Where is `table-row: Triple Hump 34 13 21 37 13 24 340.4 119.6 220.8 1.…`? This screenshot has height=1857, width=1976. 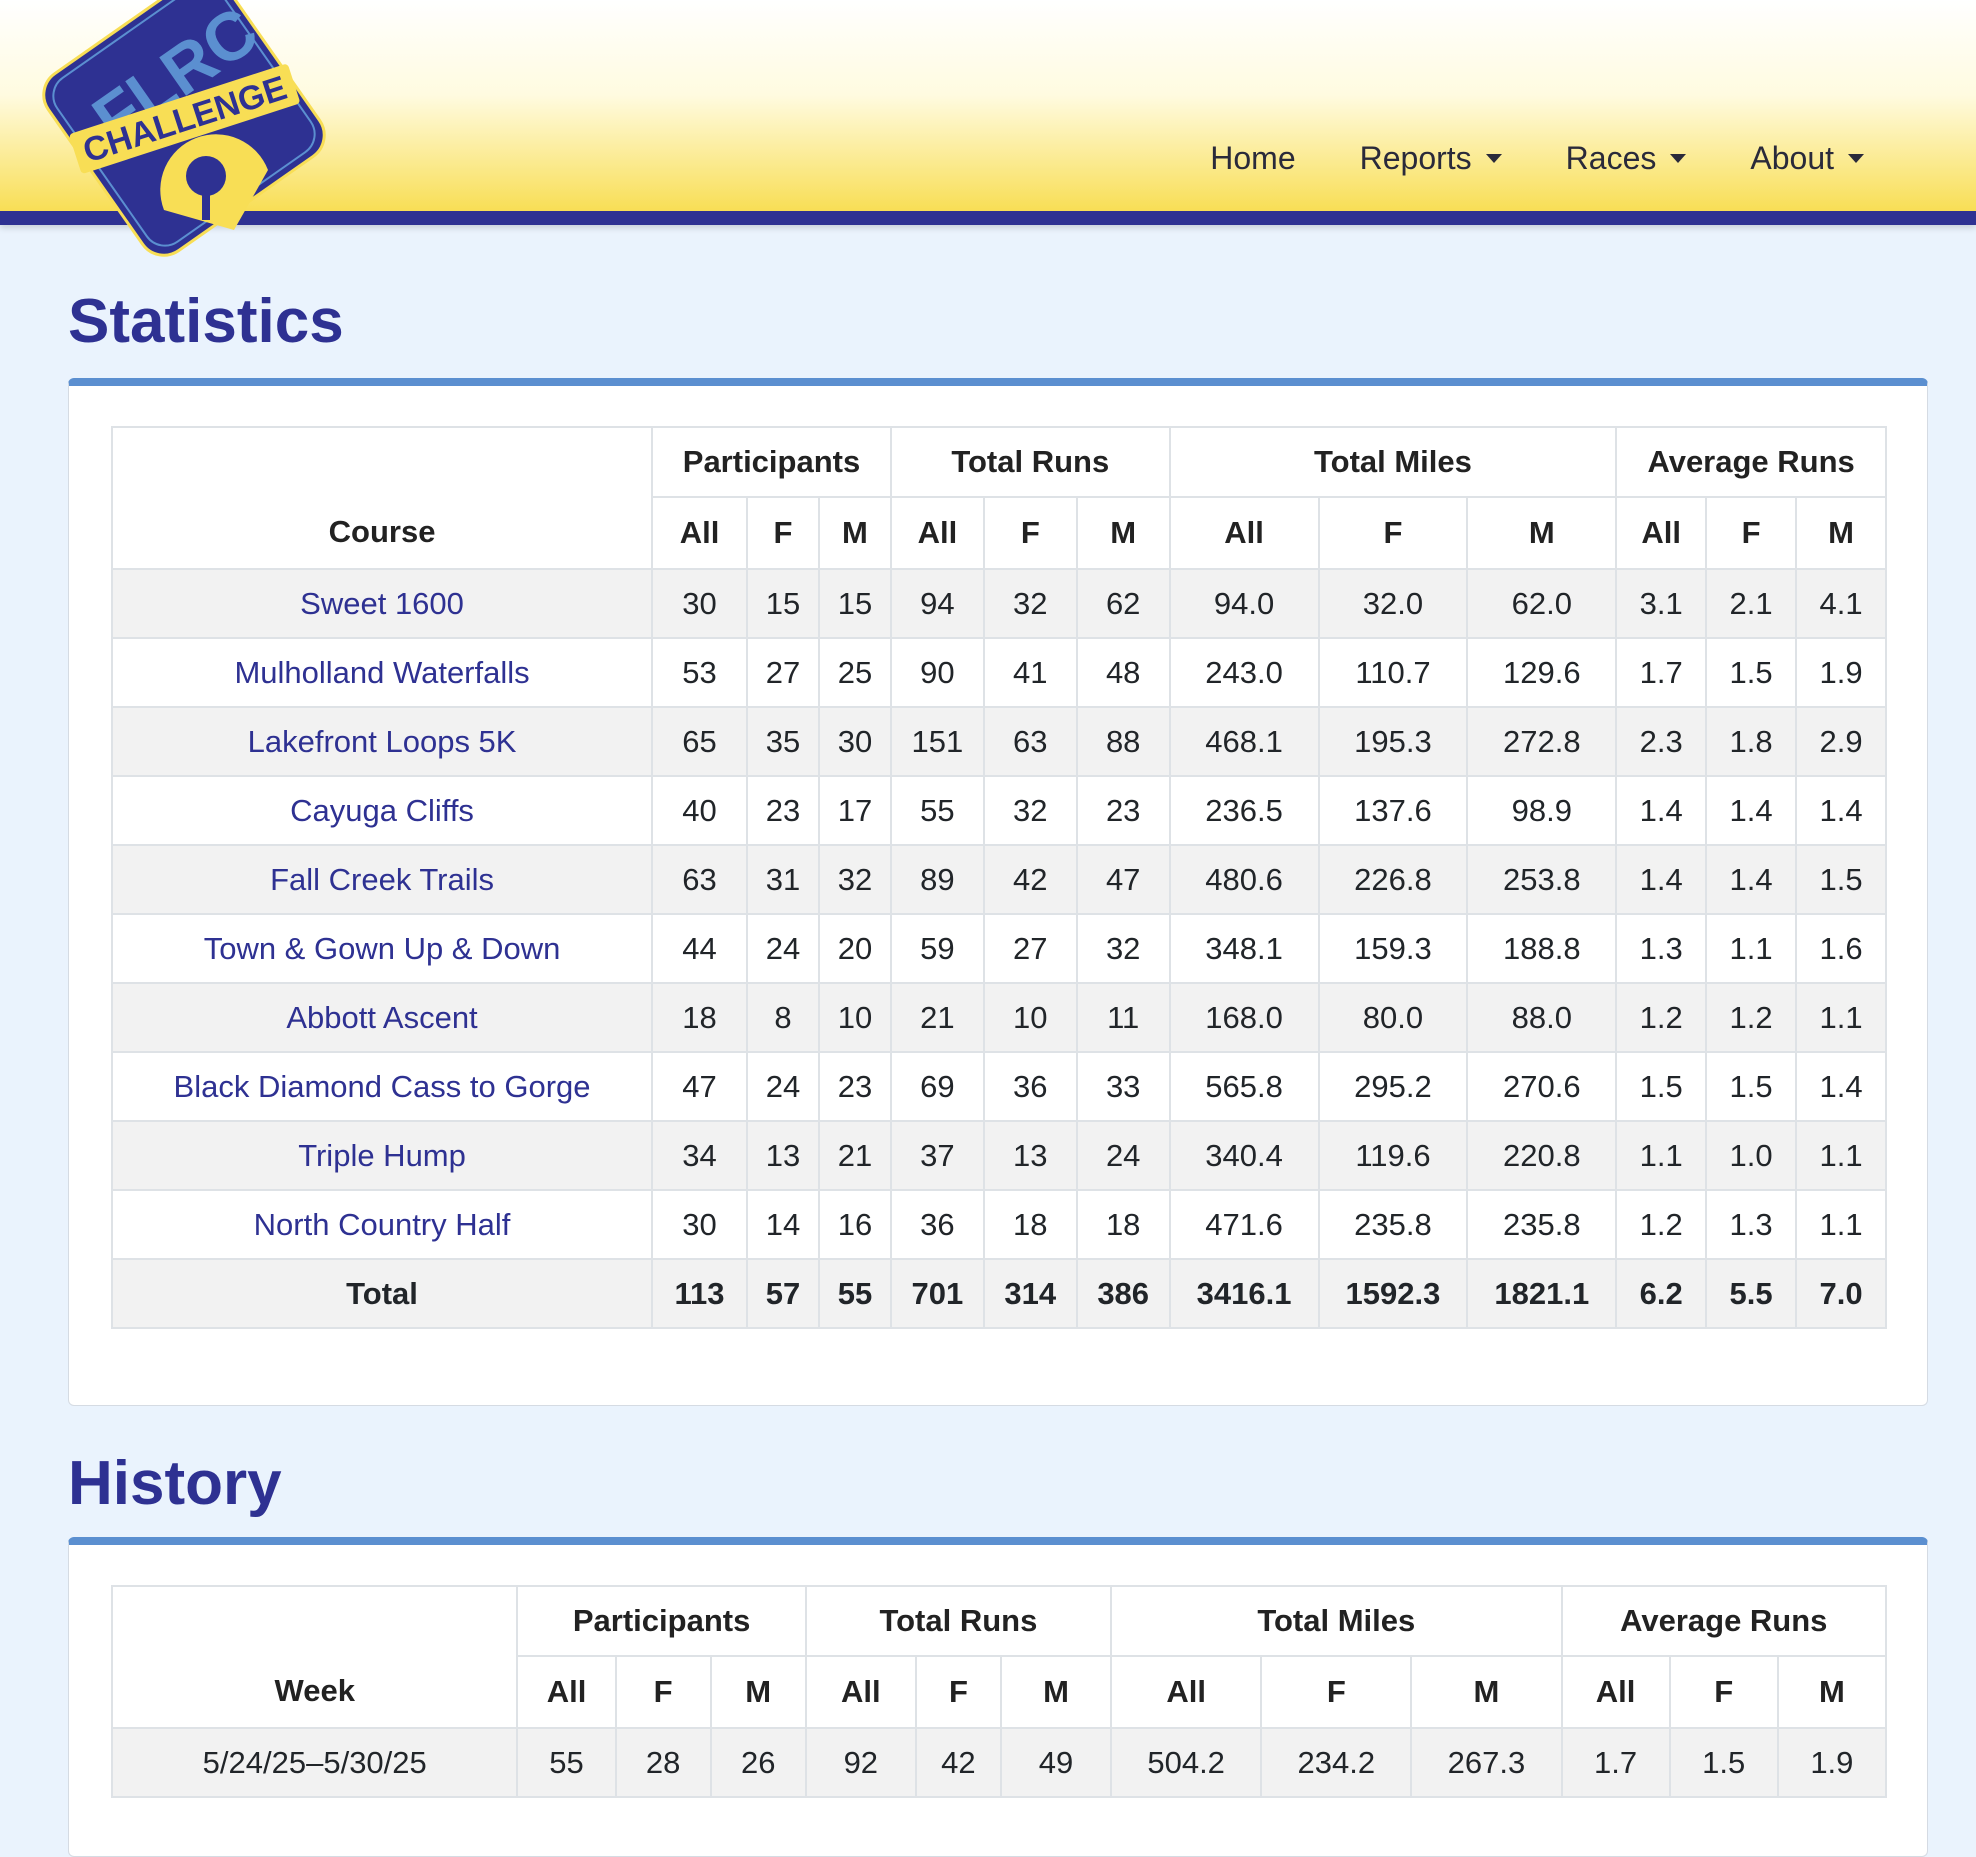 table-row: Triple Hump 34 13 21 37 13 24 340.4 119.6 220.8 1.… is located at coordinates (998, 1155).